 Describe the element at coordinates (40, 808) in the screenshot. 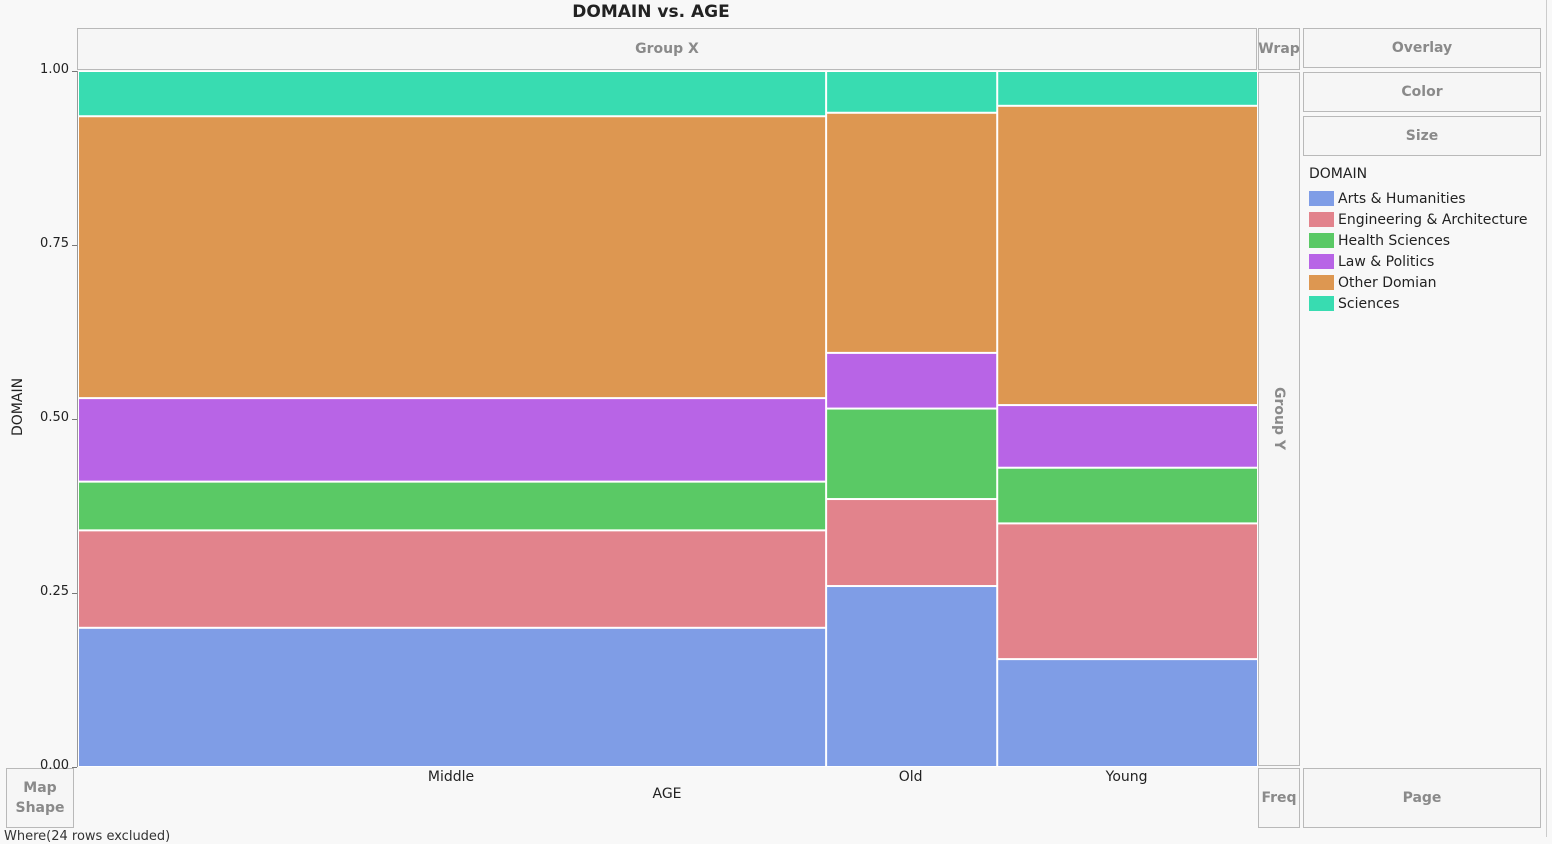

I see `map-shape-line2: Shape` at that location.